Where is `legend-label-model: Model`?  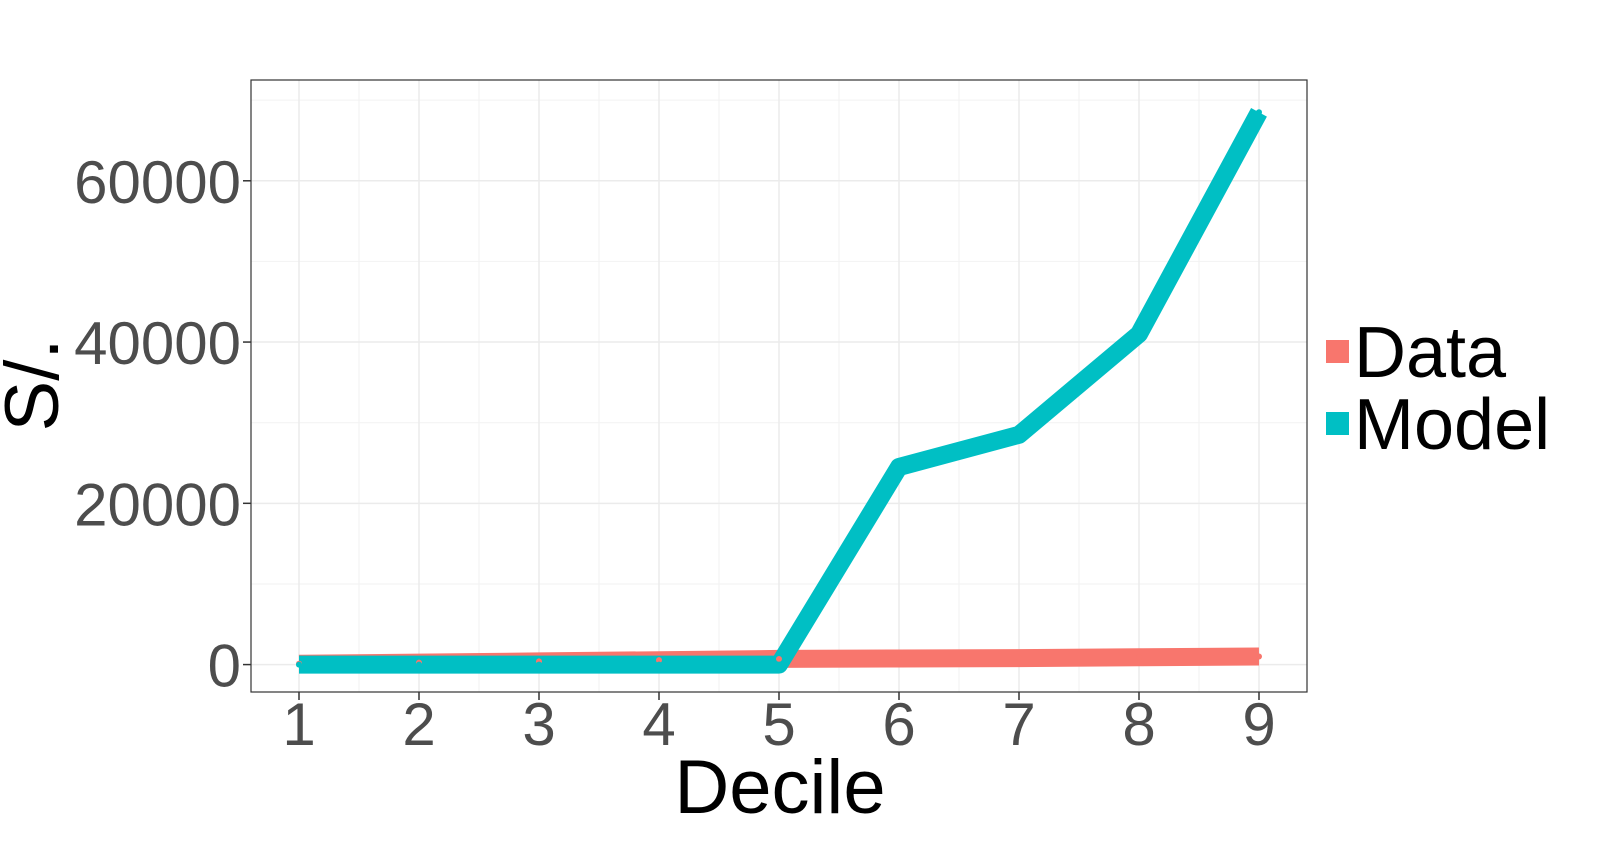 legend-label-model: Model is located at coordinates (1452, 425).